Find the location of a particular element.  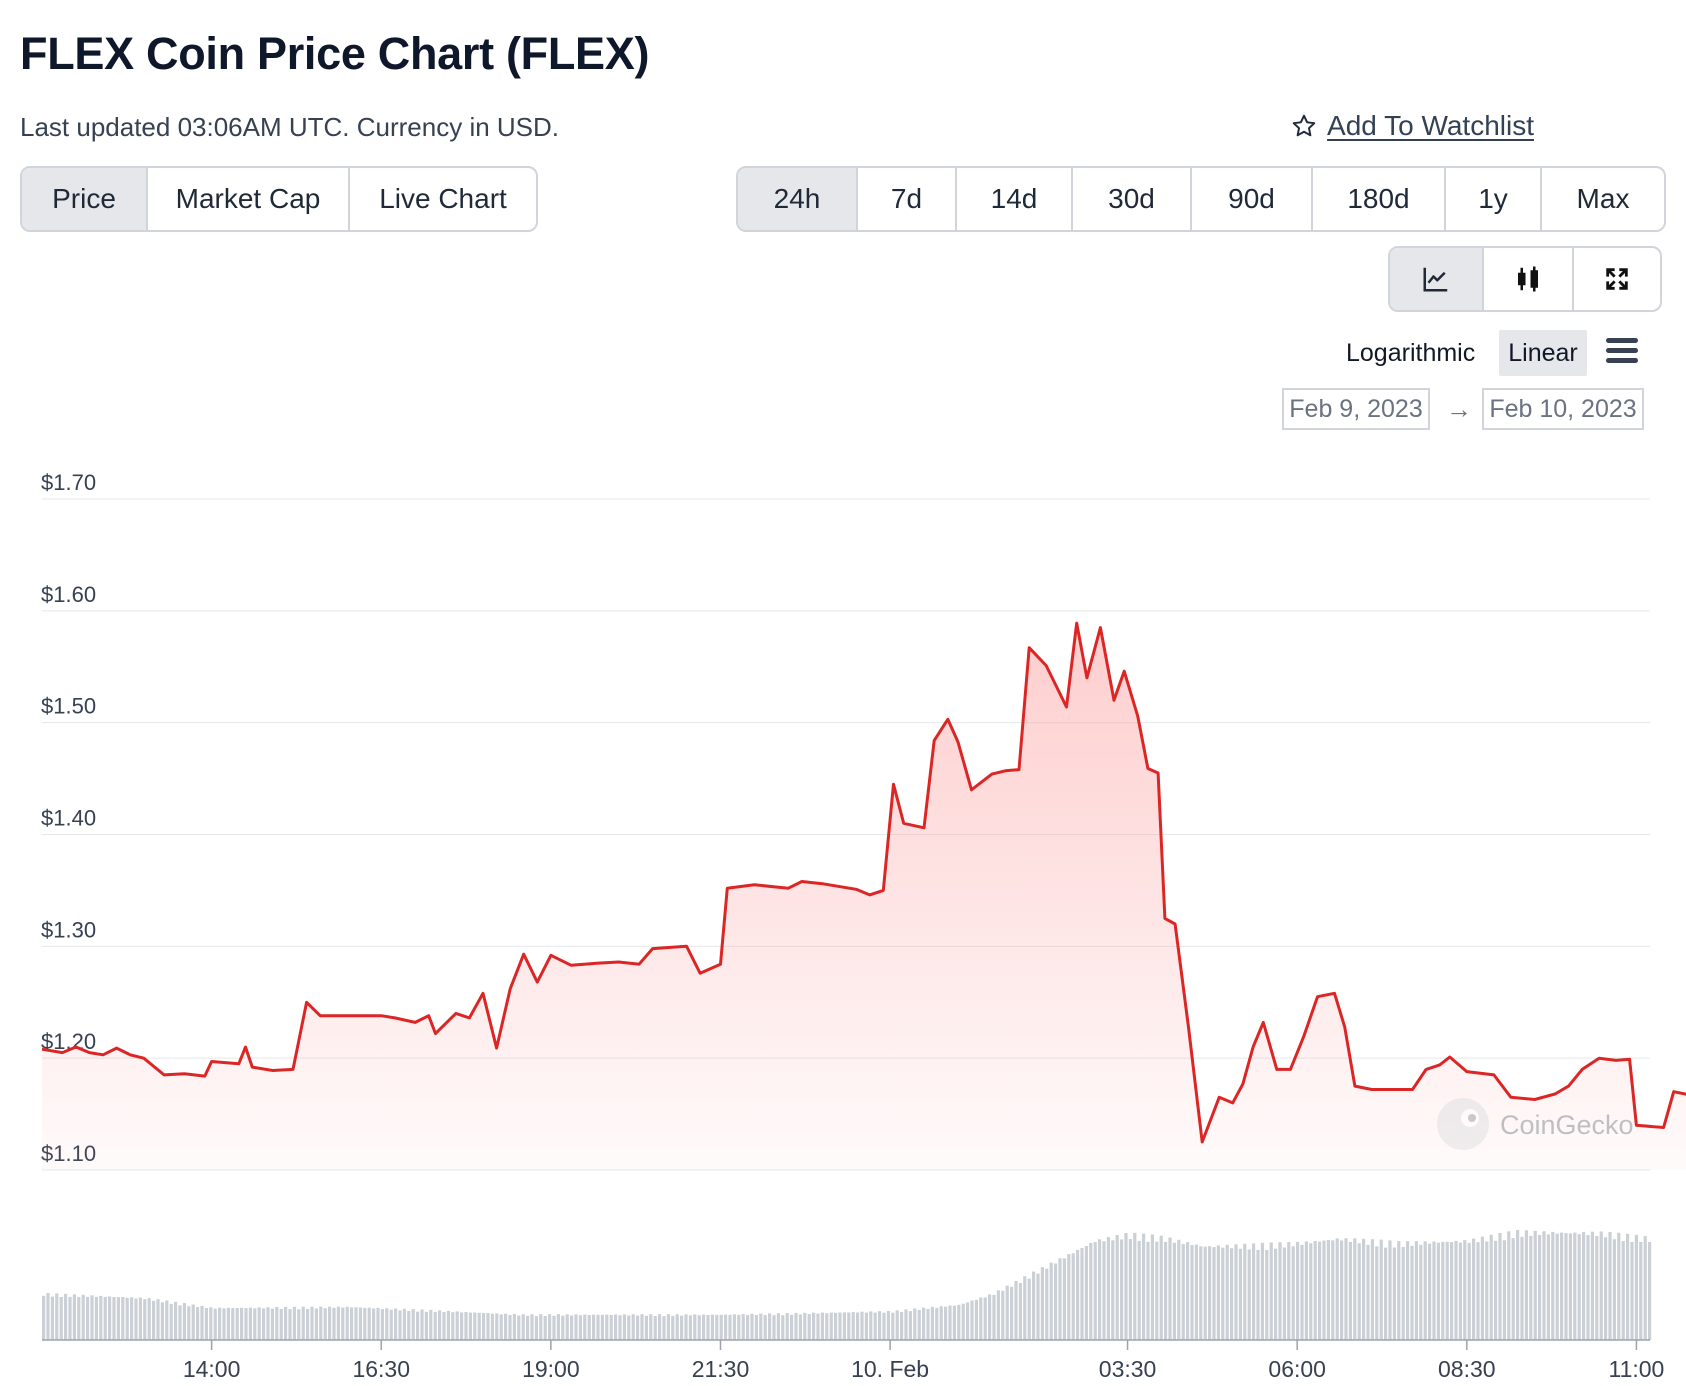

candlestick-button is located at coordinates (1529, 279).